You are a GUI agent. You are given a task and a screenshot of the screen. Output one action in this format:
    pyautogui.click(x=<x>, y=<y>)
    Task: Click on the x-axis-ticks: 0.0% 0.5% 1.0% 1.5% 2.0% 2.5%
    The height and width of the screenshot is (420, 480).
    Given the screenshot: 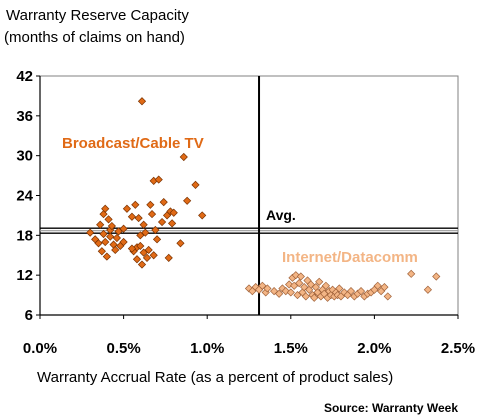 What is the action you would take?
    pyautogui.click(x=249, y=336)
    